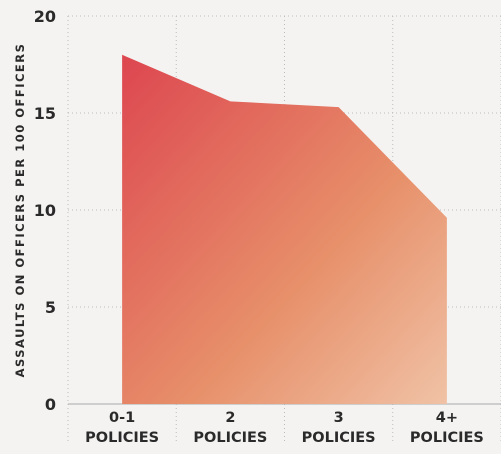 Image resolution: width=501 pixels, height=454 pixels. What do you see at coordinates (45, 16) in the screenshot?
I see `y-tick-label-4: 20` at bounding box center [45, 16].